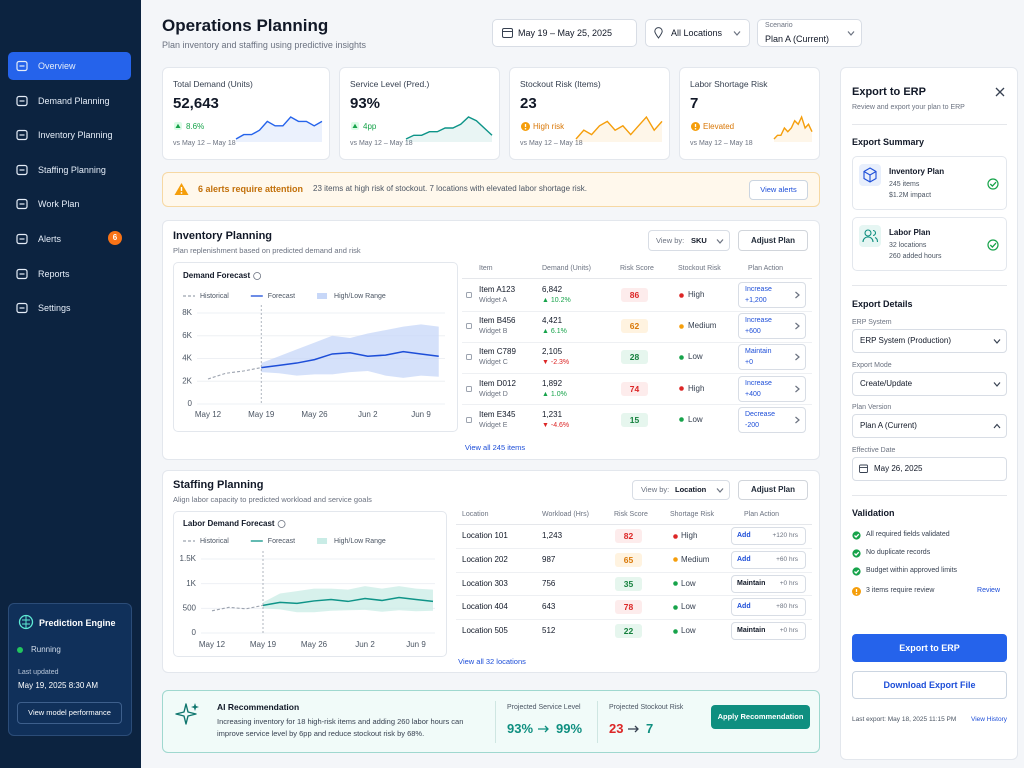 The width and height of the screenshot is (1024, 768). I want to click on sparkline-area, so click(279, 129).